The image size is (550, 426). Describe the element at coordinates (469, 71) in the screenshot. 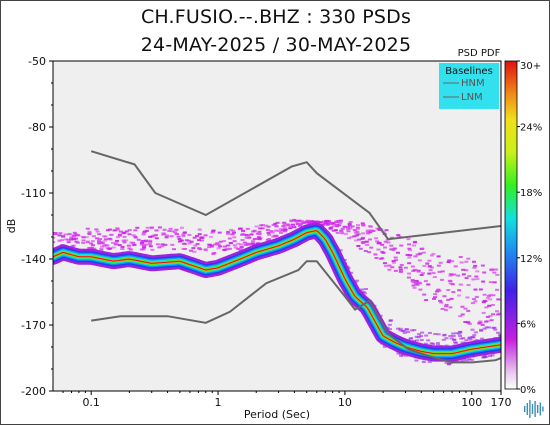

I see `legend-title: Baselines` at that location.